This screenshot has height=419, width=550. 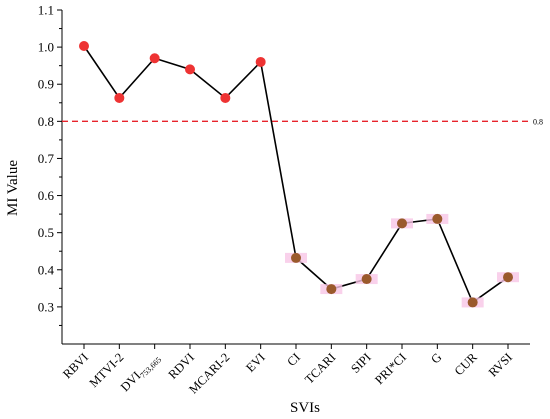 I want to click on x-tick-label-main: RVSI, so click(x=500, y=364).